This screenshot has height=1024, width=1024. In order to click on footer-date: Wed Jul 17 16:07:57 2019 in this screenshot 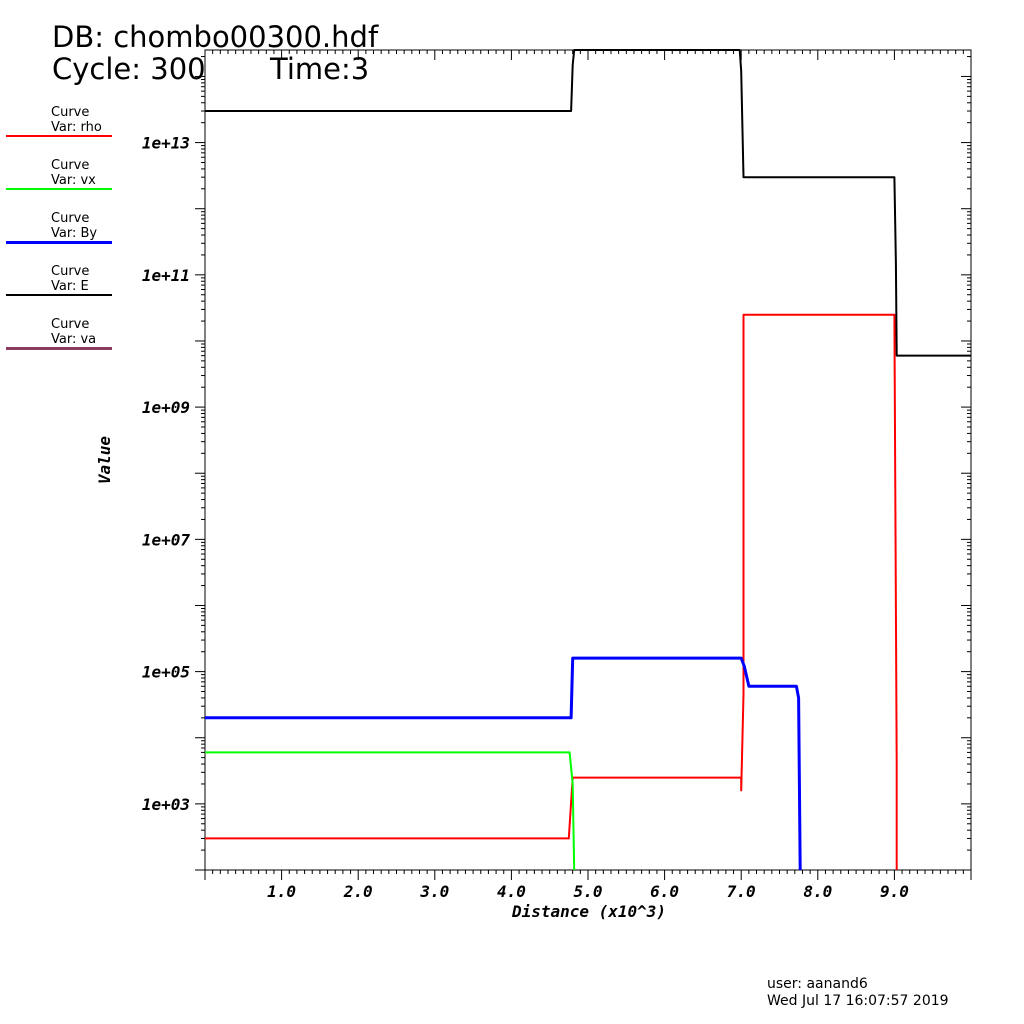, I will do `click(858, 1001)`.